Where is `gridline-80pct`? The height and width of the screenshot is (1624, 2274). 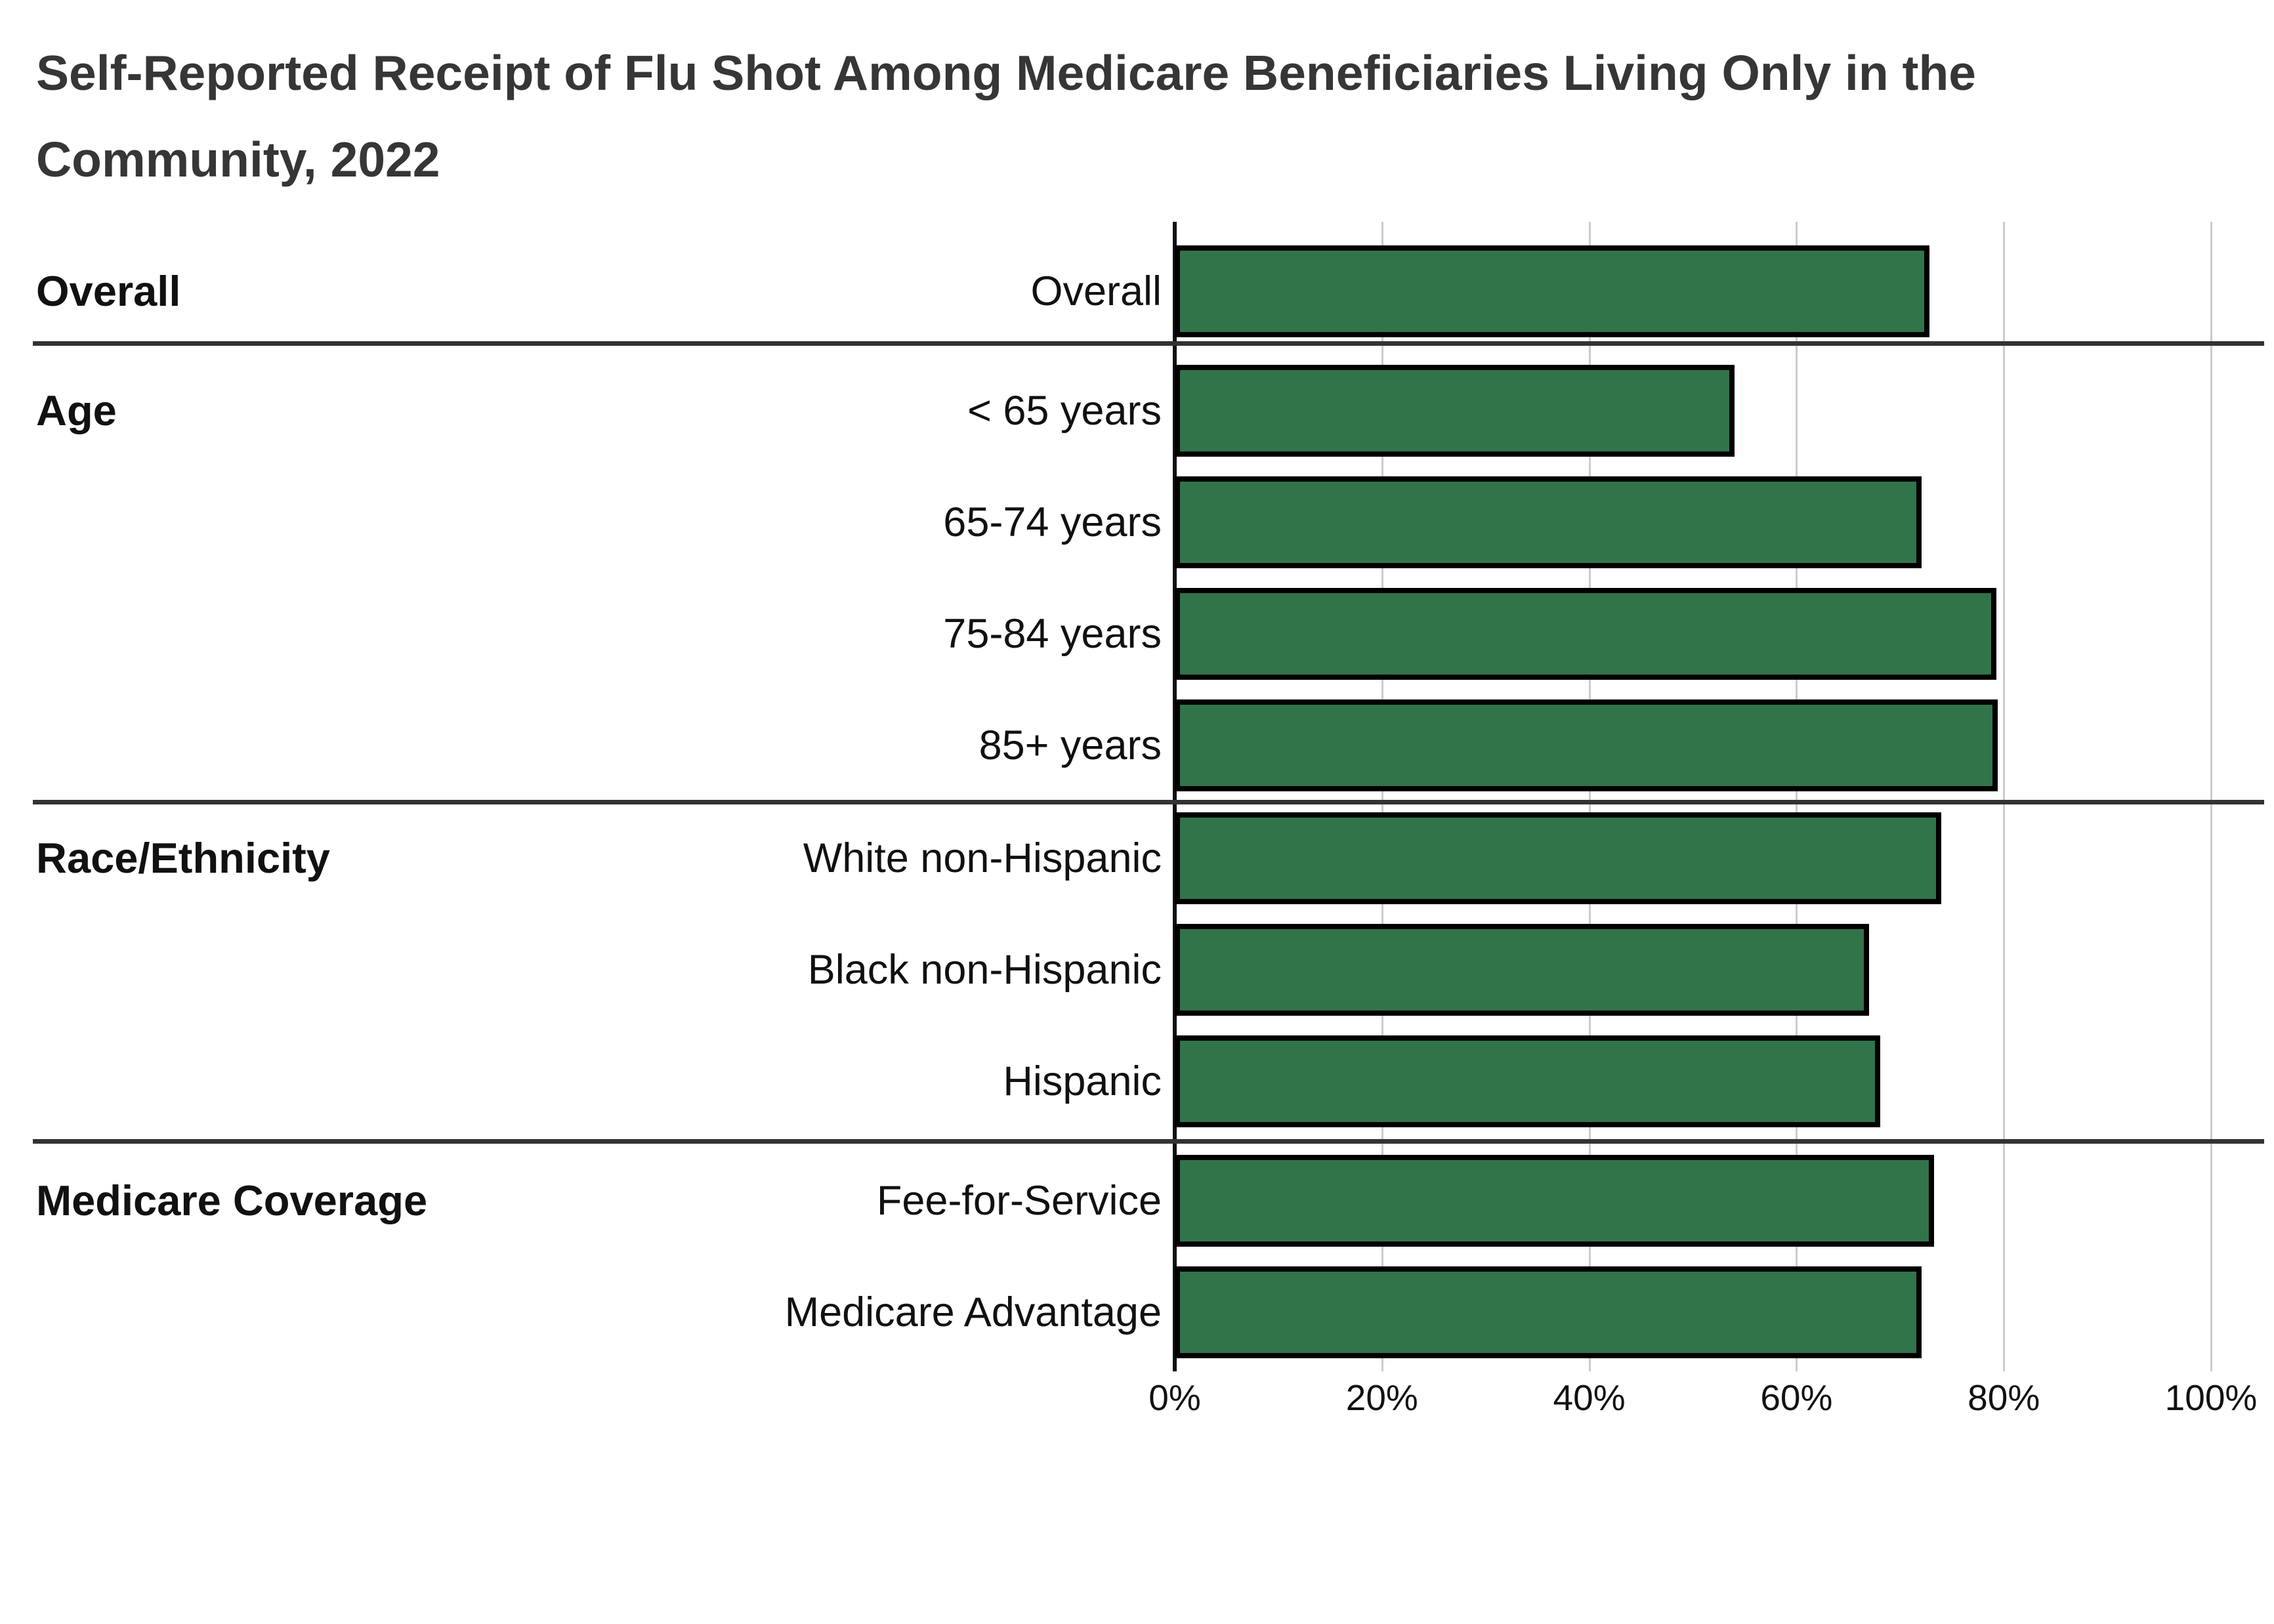
gridline-80pct is located at coordinates (2004, 796).